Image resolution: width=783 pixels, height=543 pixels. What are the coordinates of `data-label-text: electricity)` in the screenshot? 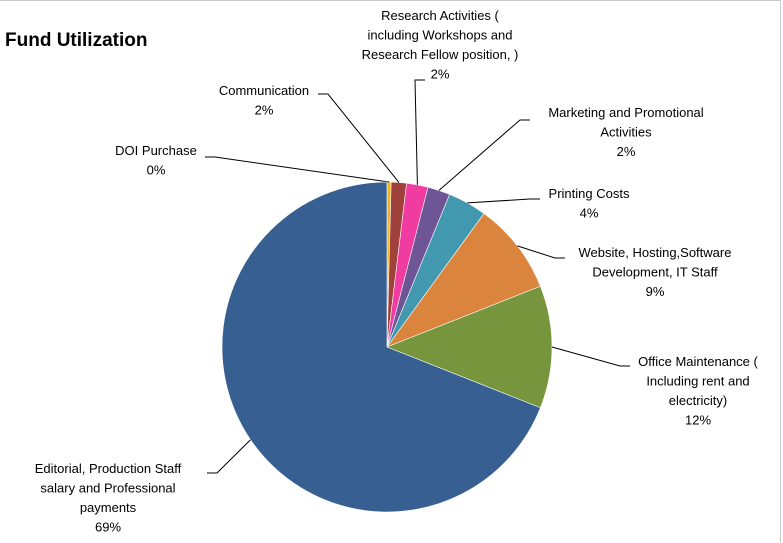 It's located at (698, 400).